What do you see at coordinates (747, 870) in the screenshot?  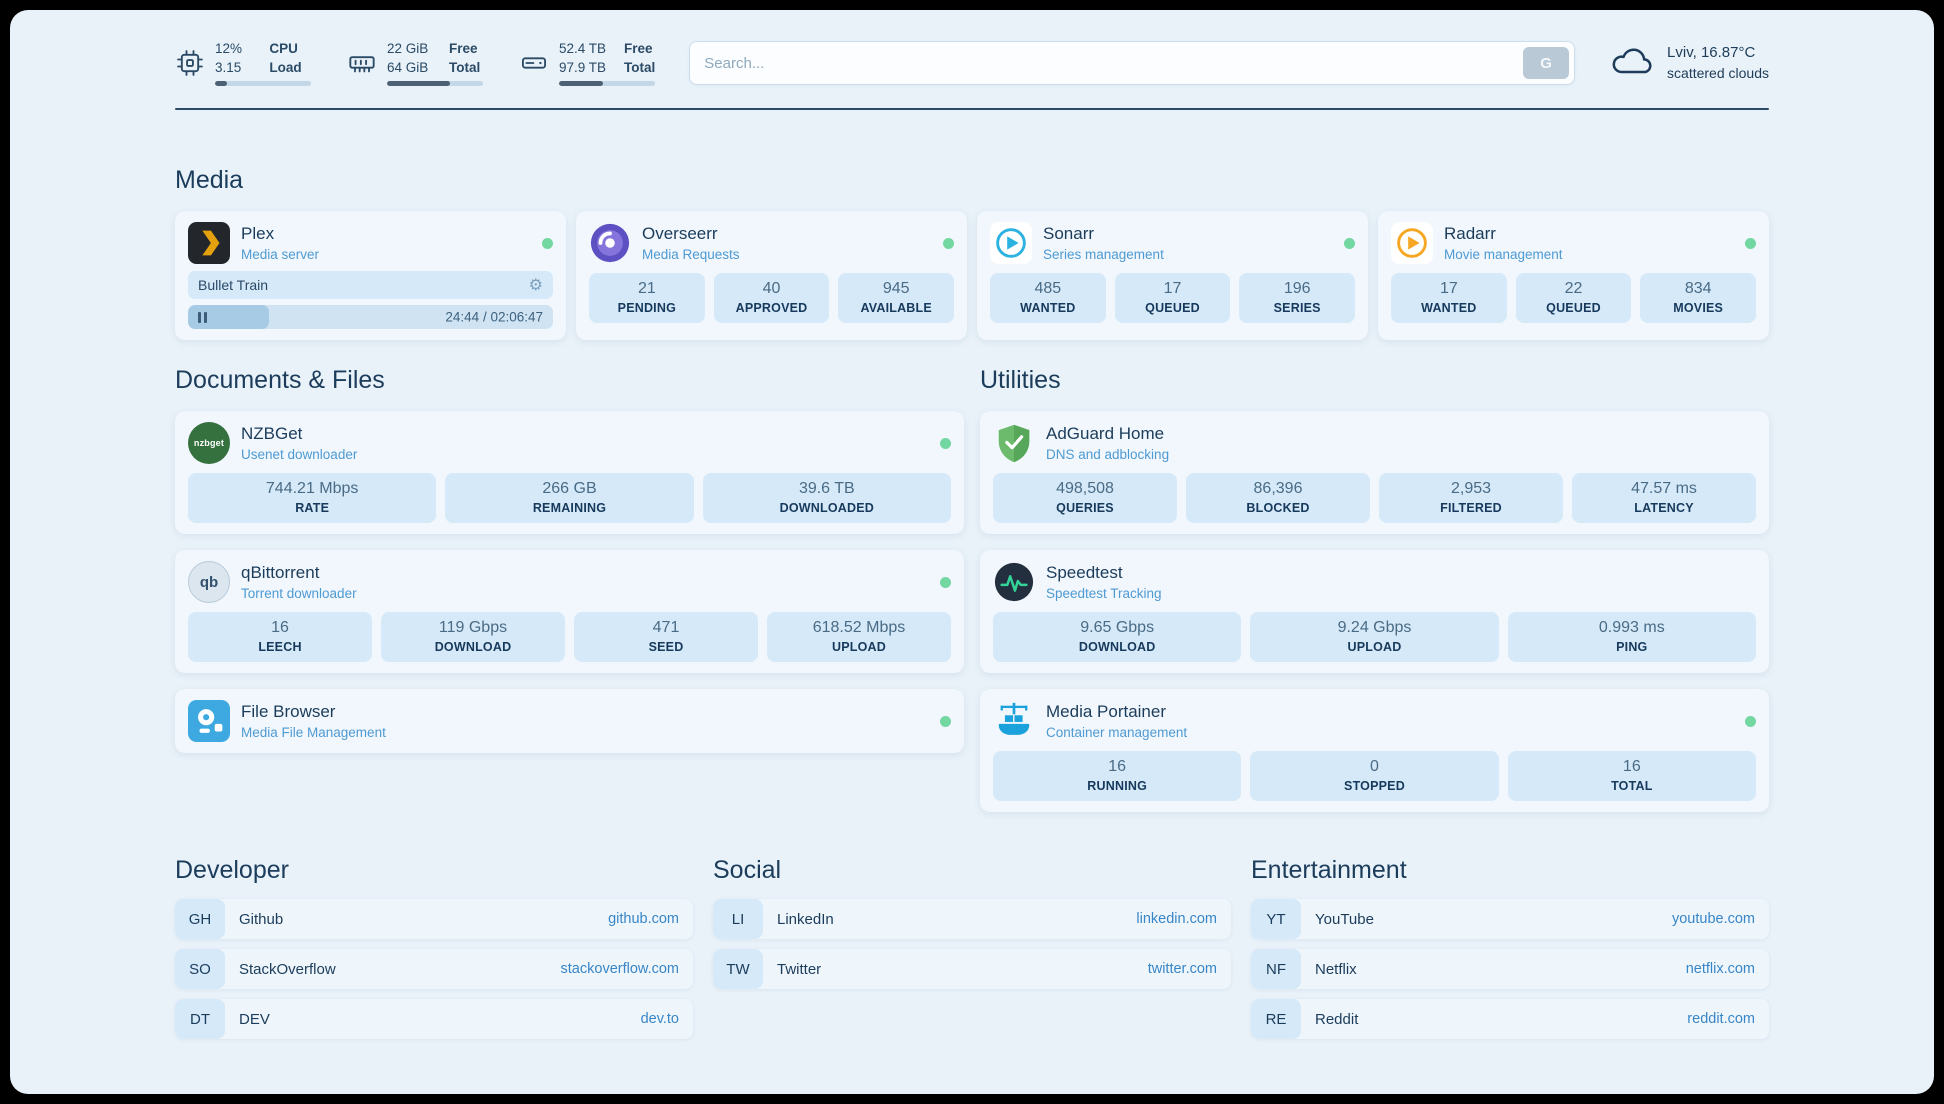 I see `section-title-social: Social` at bounding box center [747, 870].